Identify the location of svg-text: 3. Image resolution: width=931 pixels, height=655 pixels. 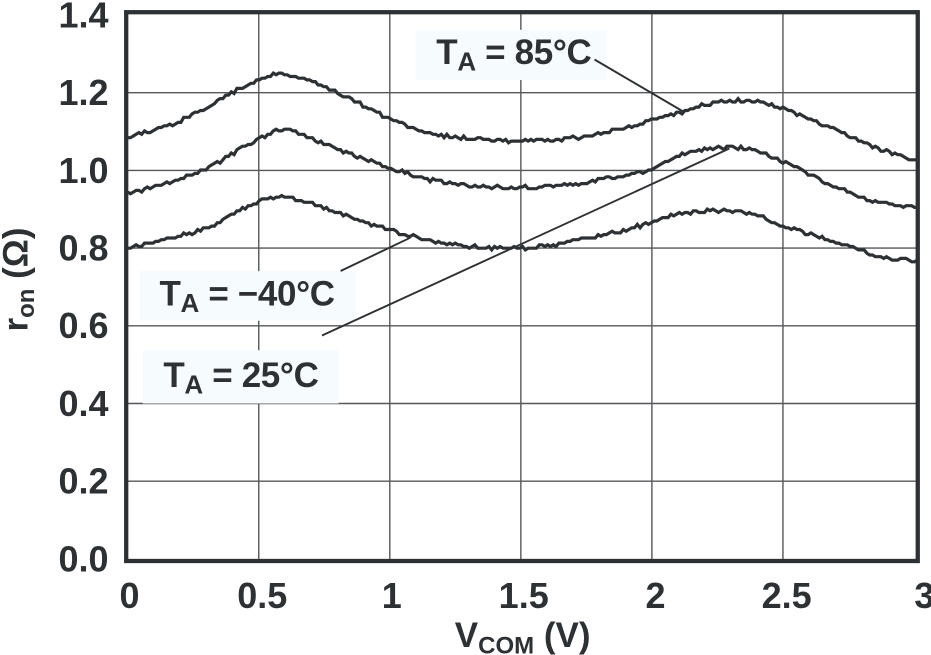
(922, 595).